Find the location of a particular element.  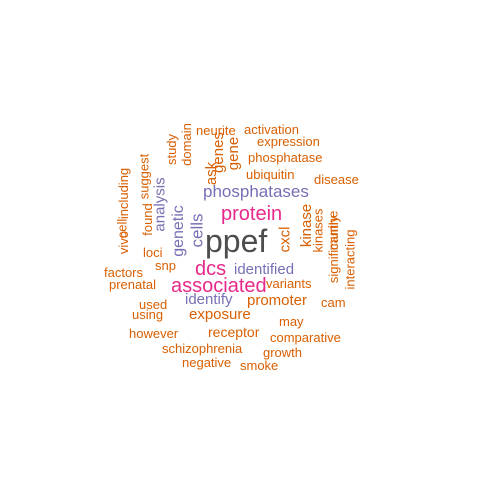

word-analysis: analysis is located at coordinates (160, 204).